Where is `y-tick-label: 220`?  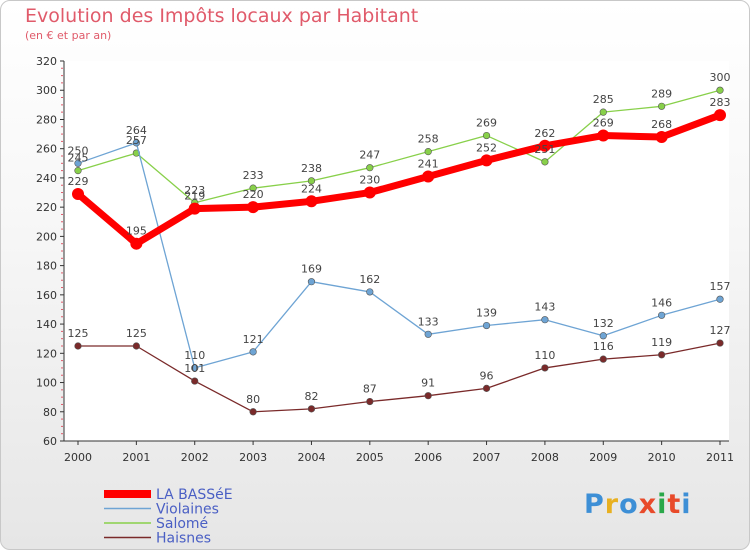 y-tick-label: 220 is located at coordinates (46, 207).